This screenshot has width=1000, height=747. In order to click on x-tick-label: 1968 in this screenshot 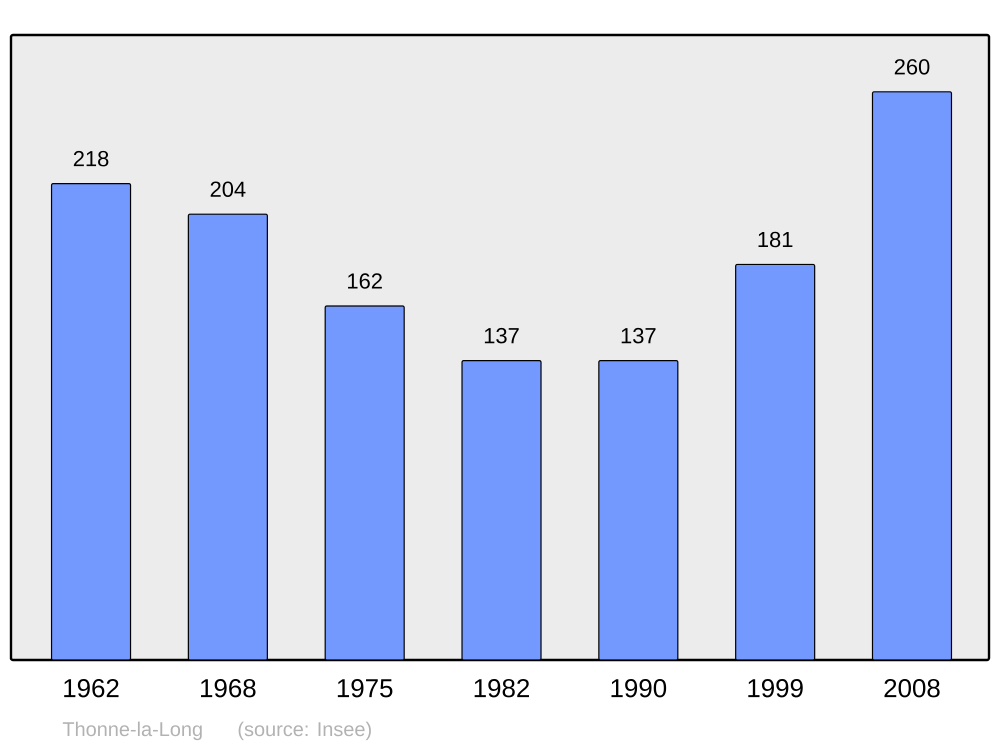, I will do `click(228, 688)`.